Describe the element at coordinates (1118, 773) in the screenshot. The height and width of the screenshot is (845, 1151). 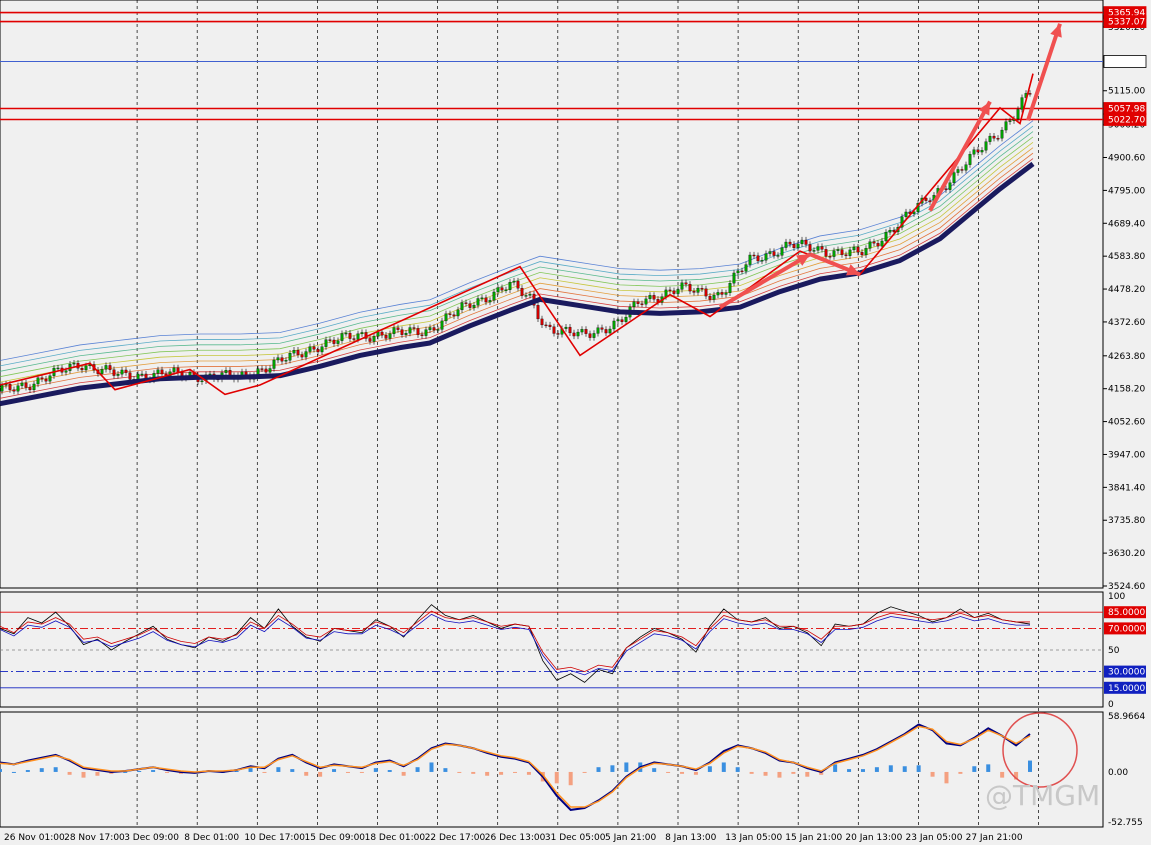
I see `momentum-tick-label: 0.00` at that location.